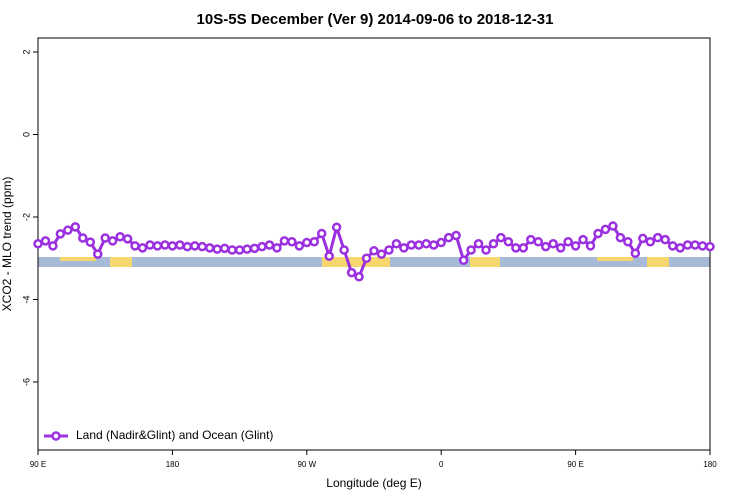 This screenshot has width=750, height=500. Describe the element at coordinates (373, 483) in the screenshot. I see `x-axis-label: Longitude (deg E)` at that location.